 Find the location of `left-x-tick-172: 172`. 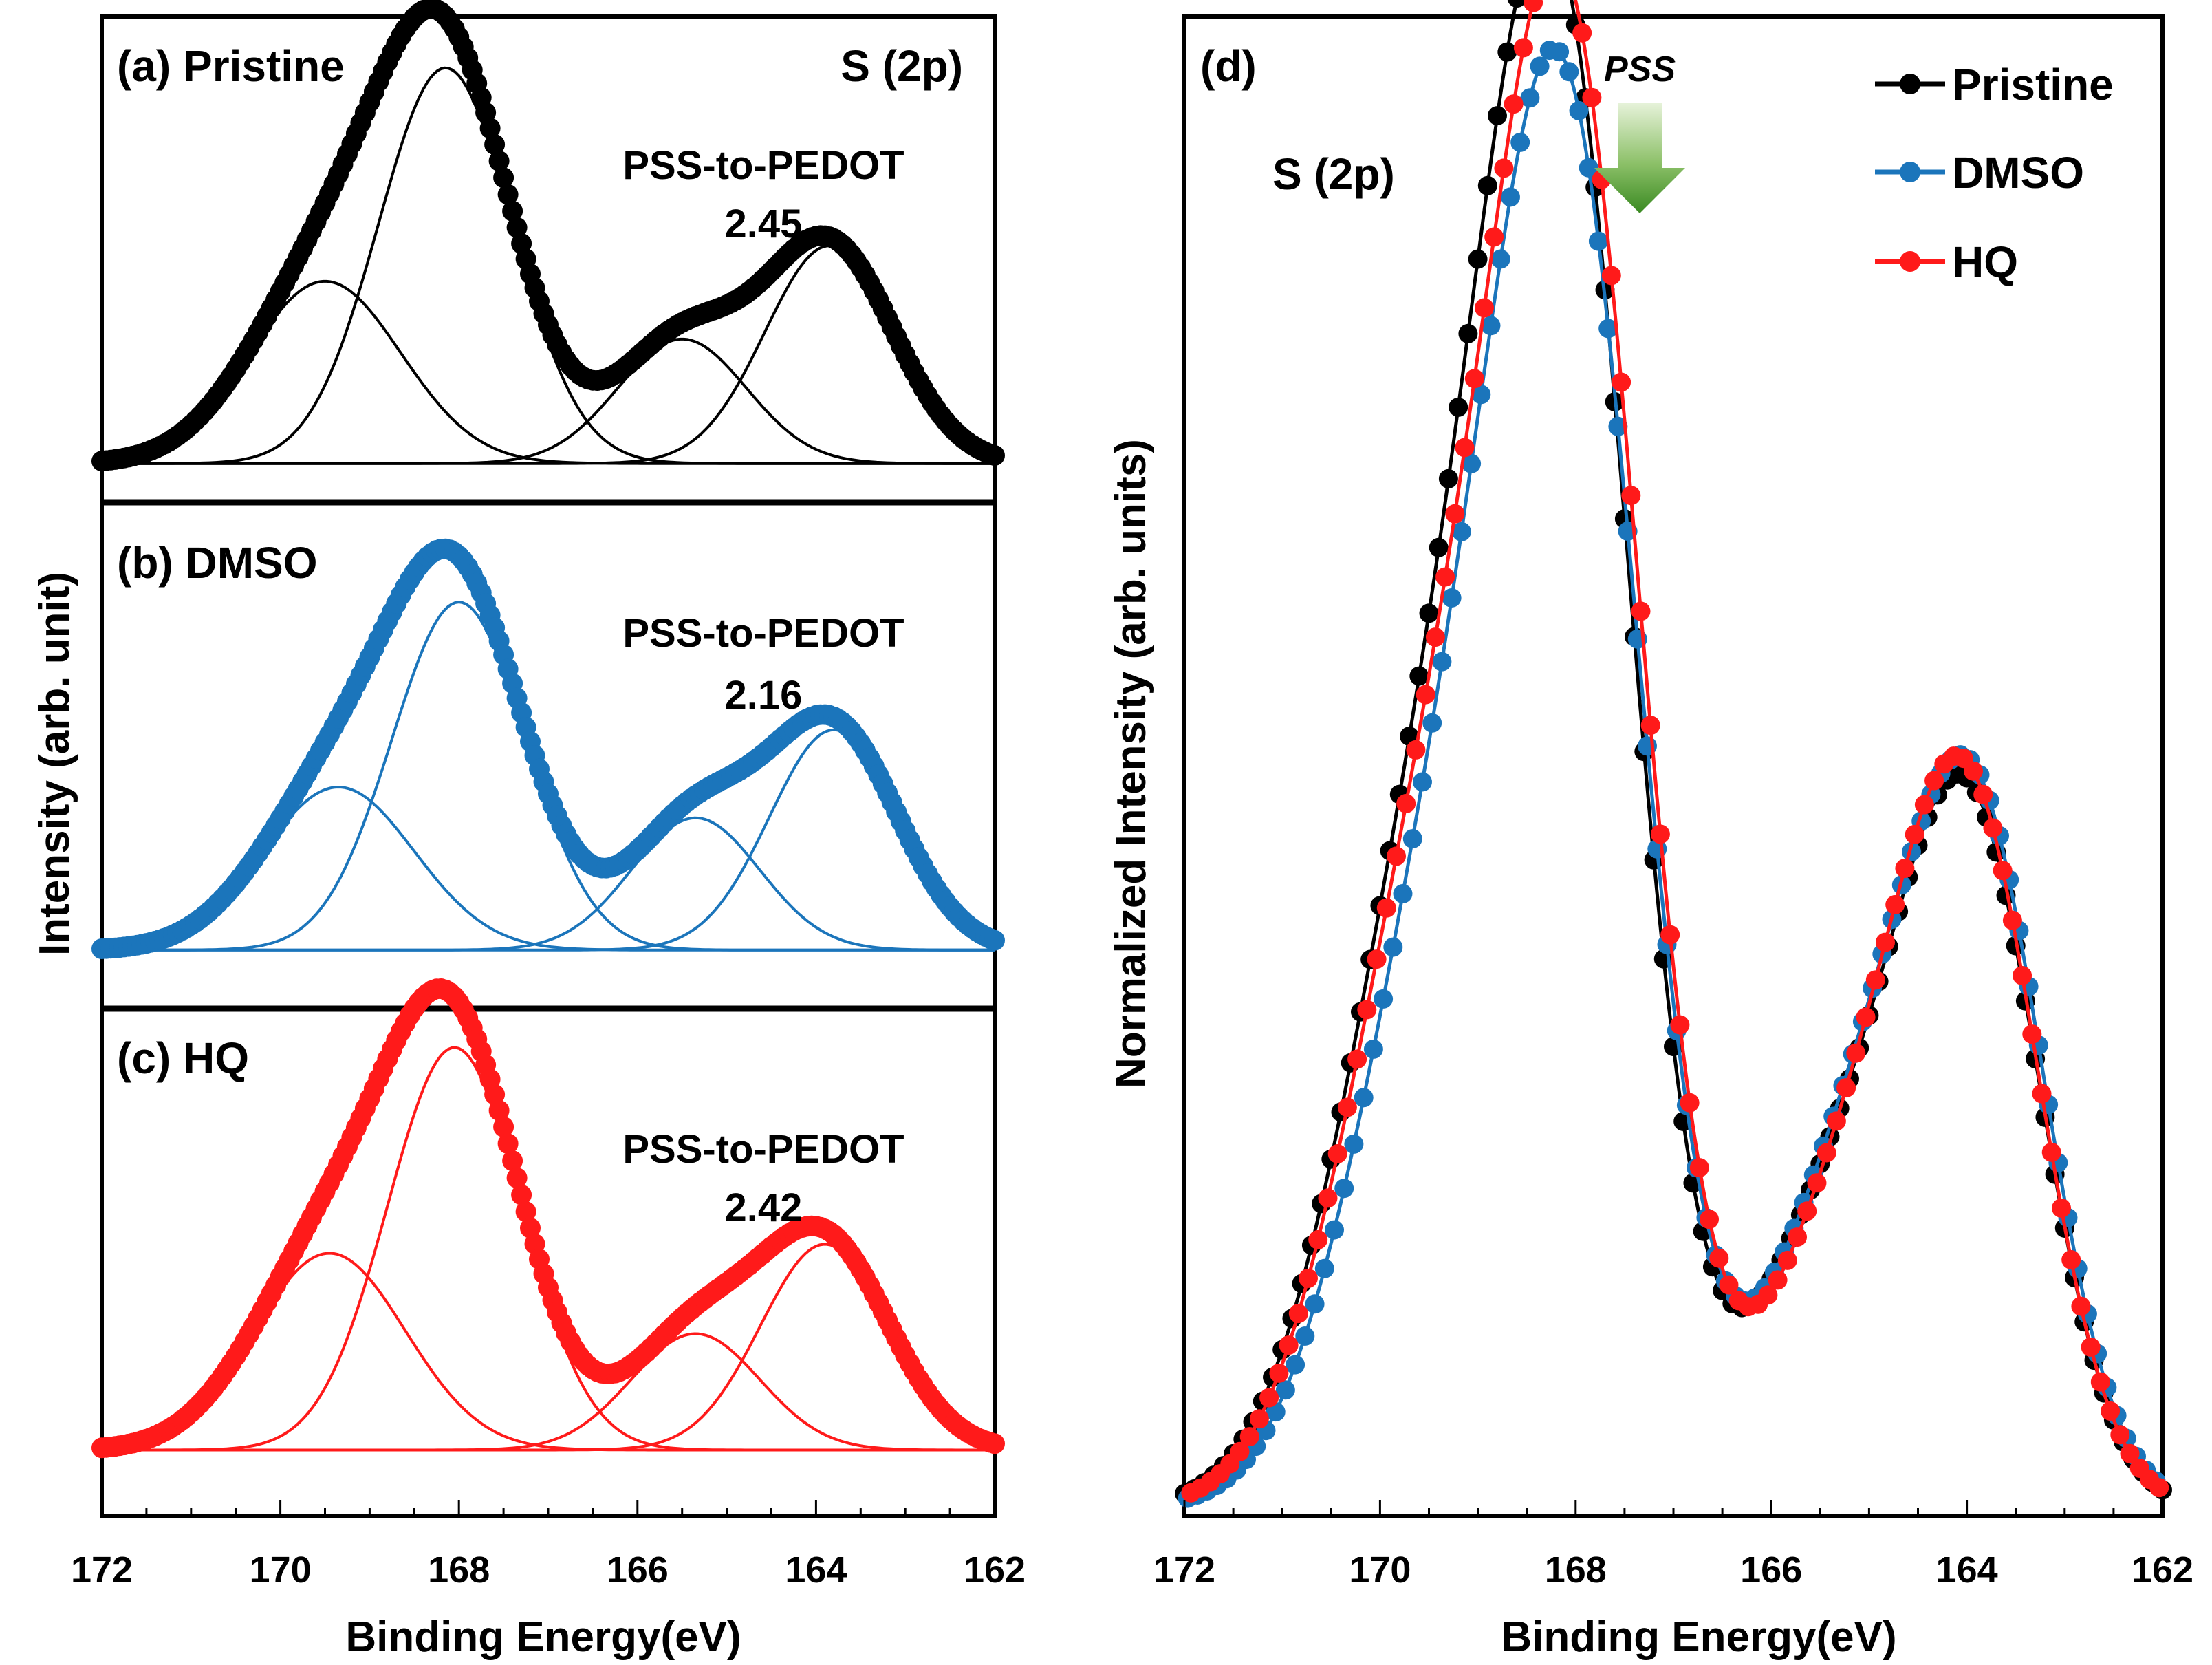

left-x-tick-172: 172 is located at coordinates (102, 1570).